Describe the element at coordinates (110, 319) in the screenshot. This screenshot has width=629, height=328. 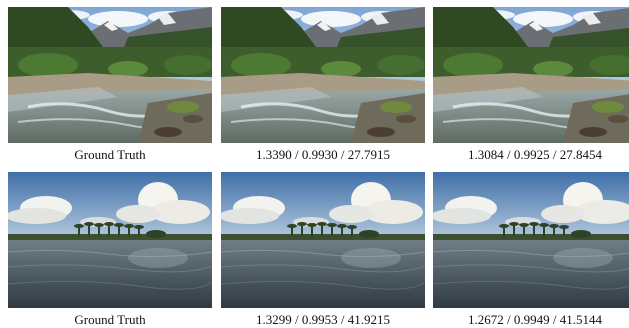
I see `lake-ground-truth-caption: Ground Truth` at that location.